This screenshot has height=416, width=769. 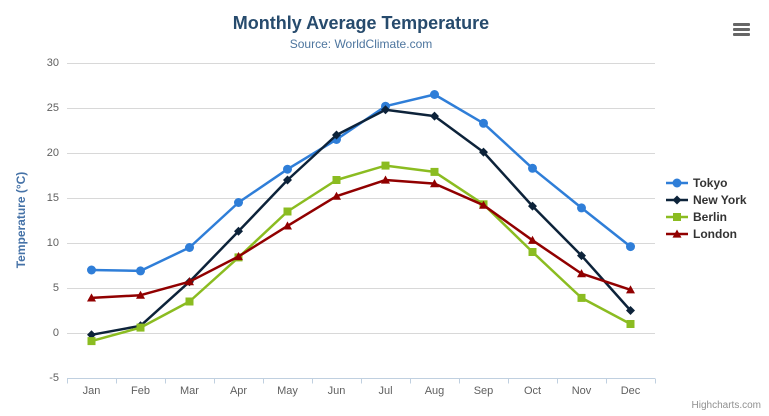 I want to click on x-axis-tick-label: Apr, so click(x=238, y=391).